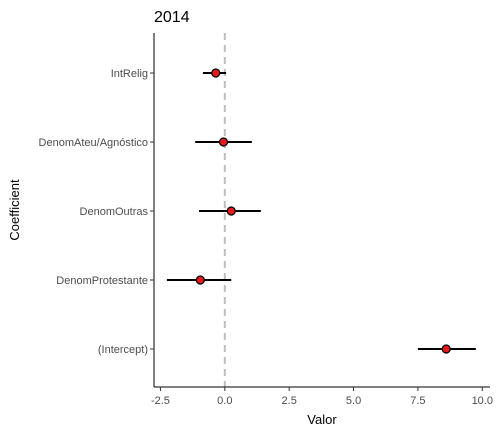 This screenshot has height=433, width=497. Describe the element at coordinates (129, 74) in the screenshot. I see `y-tick-label: IntRelig` at that location.